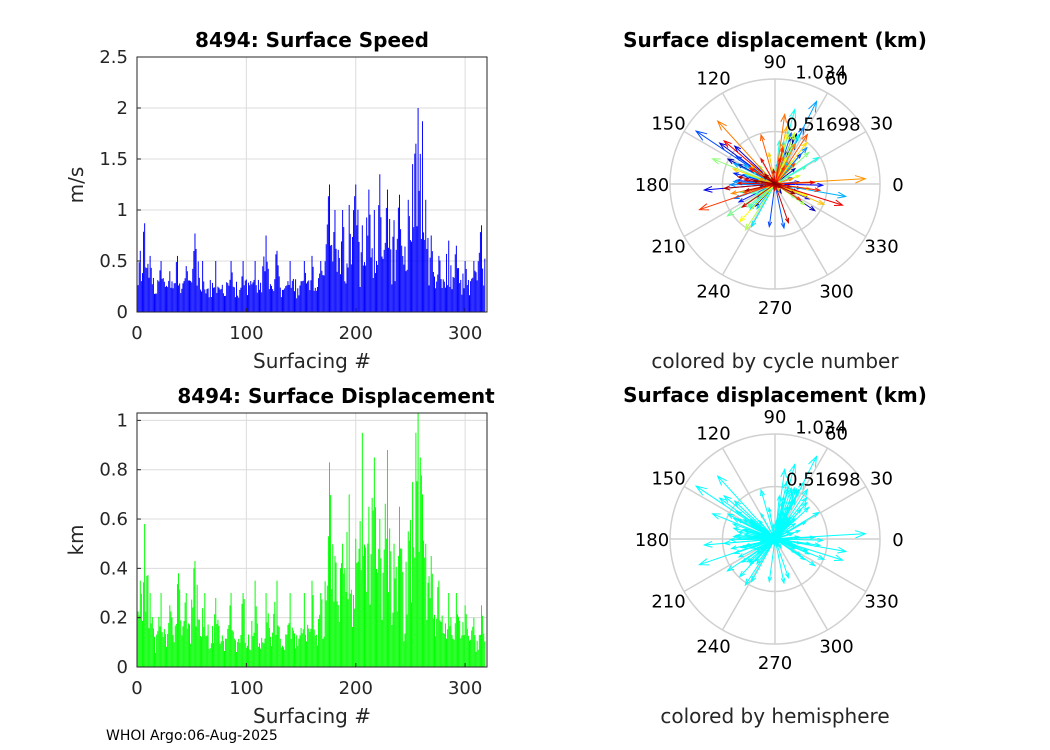 This screenshot has height=750, width=1050. What do you see at coordinates (780, 166) in the screenshot?
I see `displacement-arrows` at bounding box center [780, 166].